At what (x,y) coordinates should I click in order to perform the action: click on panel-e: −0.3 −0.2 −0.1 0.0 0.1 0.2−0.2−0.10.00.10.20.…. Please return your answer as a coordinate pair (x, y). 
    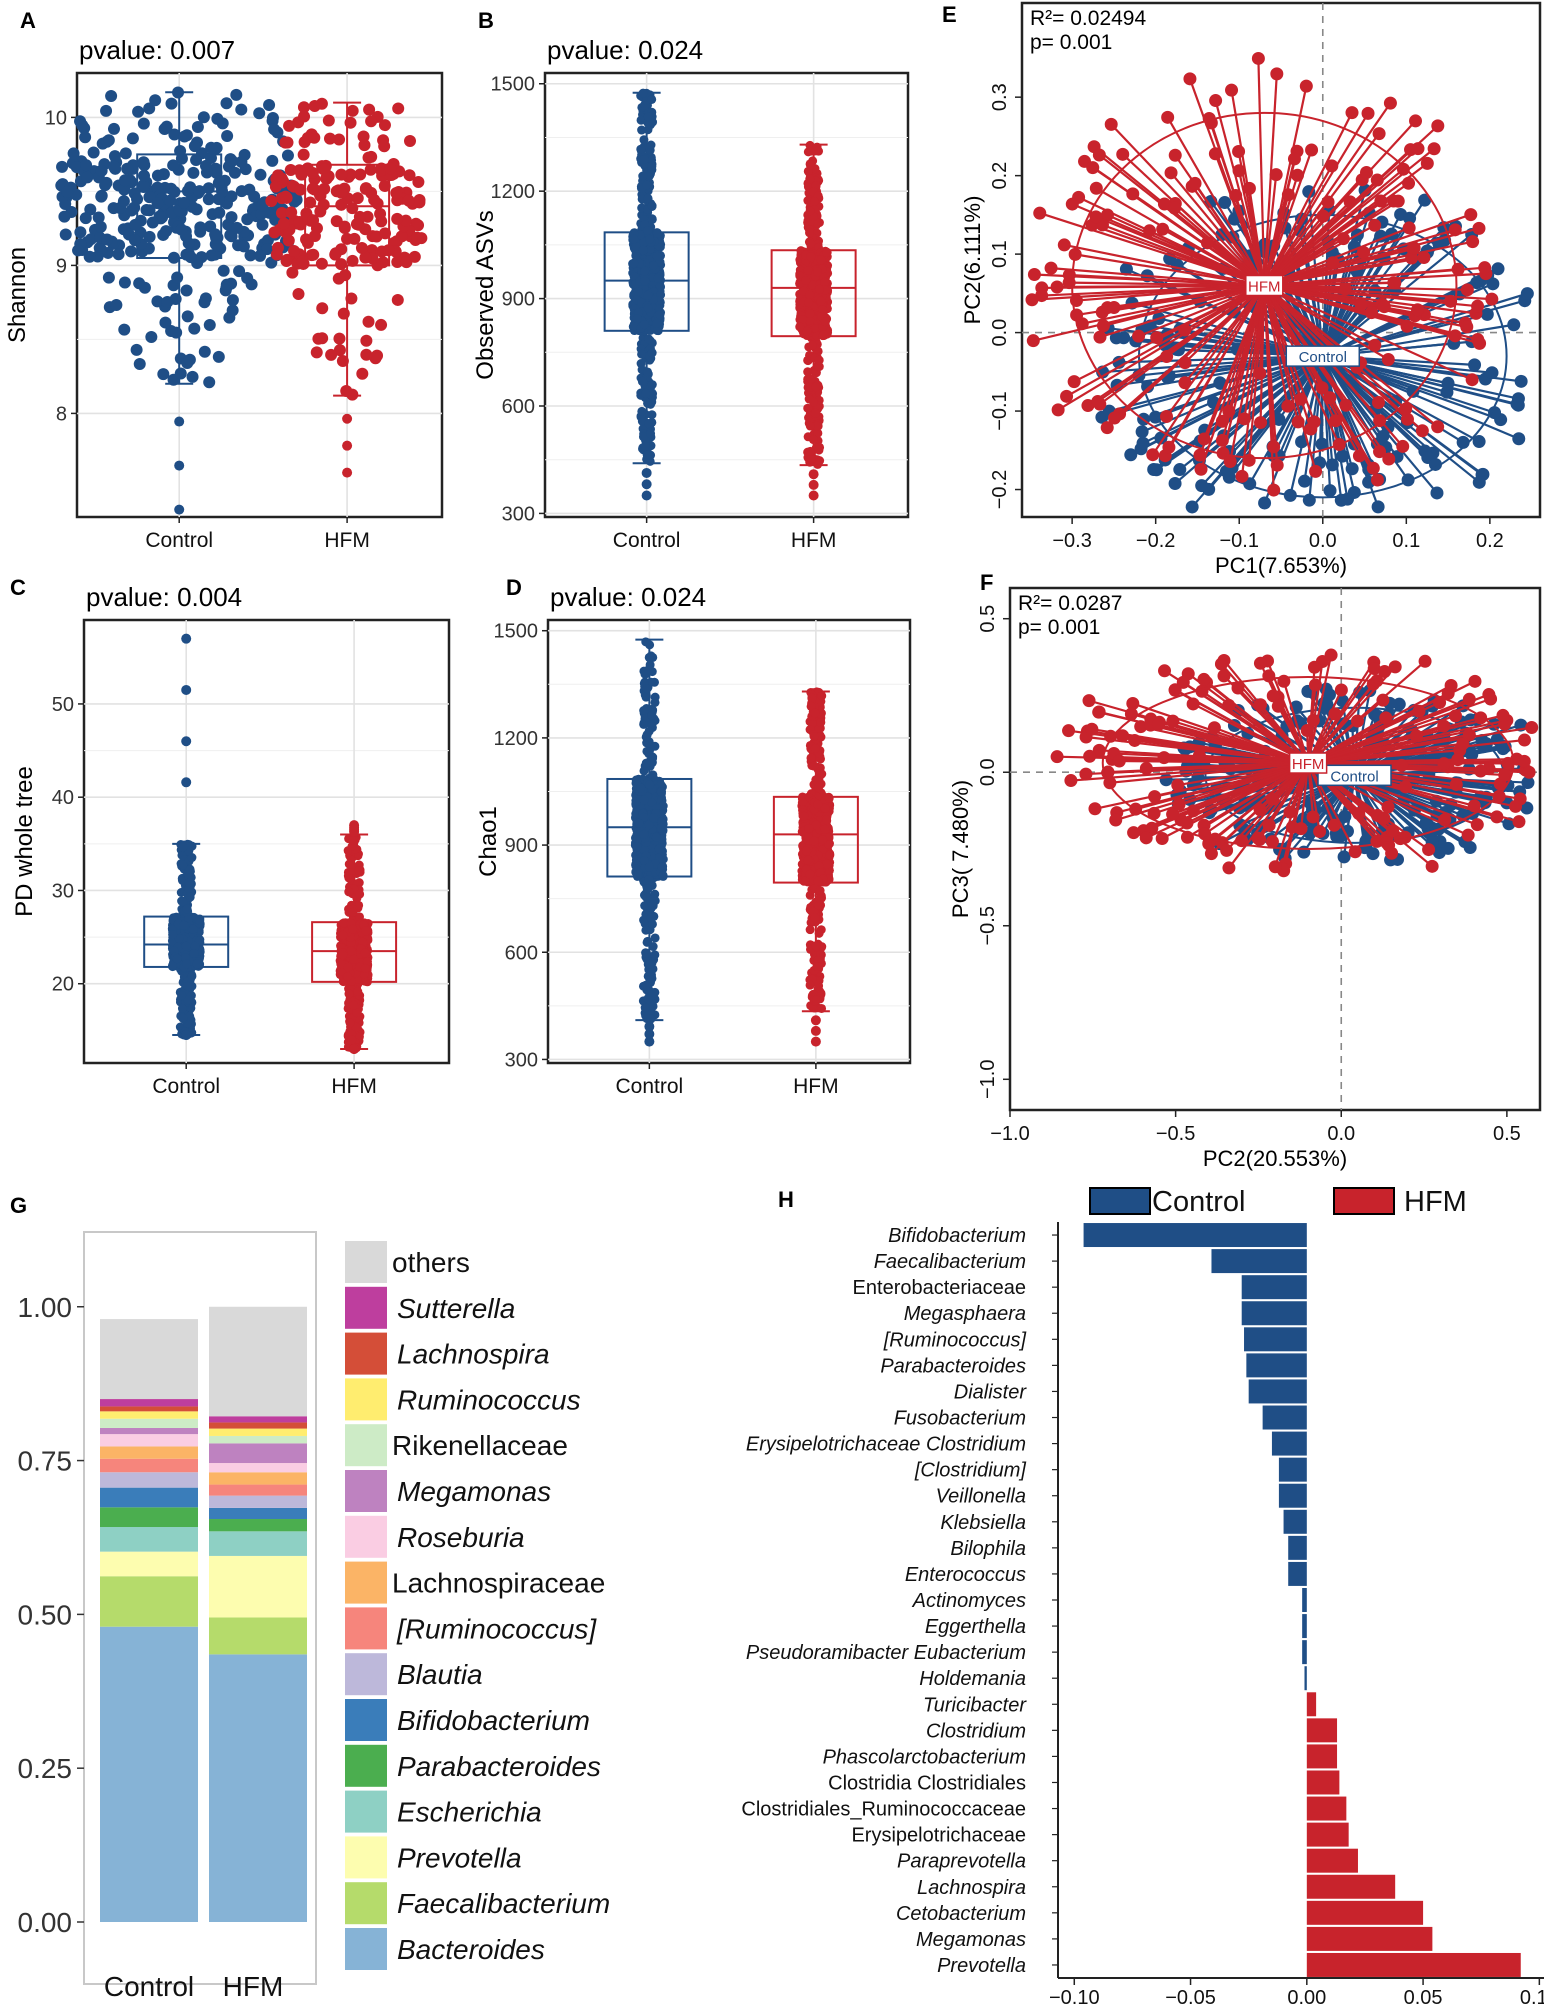
    Looking at the image, I should click on (1251, 289).